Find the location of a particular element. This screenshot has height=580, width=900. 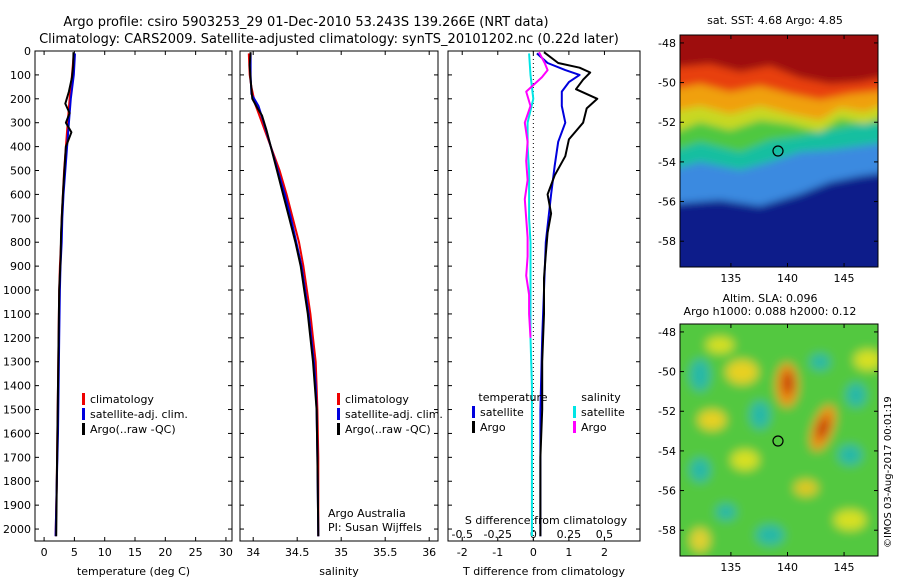

sla-map-subtitle: Argo h1000: 0.088 h2000: 0.12 is located at coordinates (770, 311).